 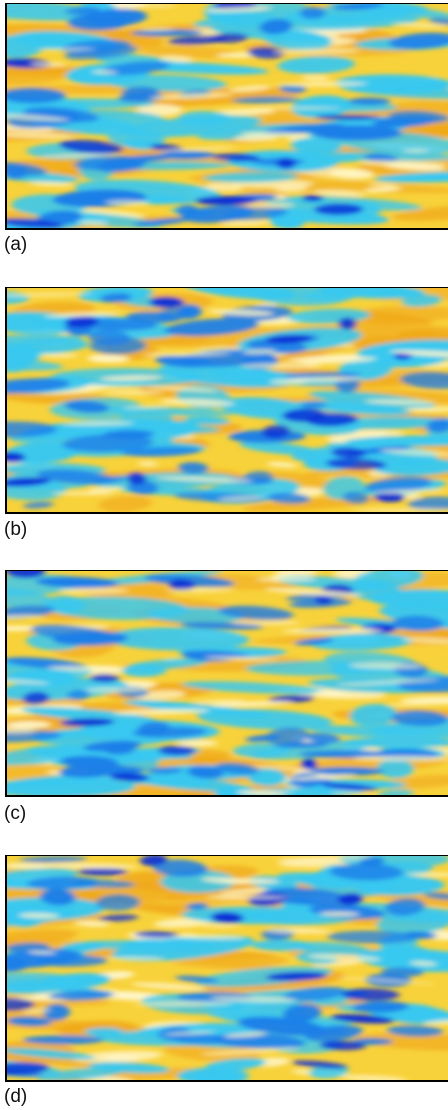 What do you see at coordinates (403, 313) in the screenshot?
I see `warm-streak` at bounding box center [403, 313].